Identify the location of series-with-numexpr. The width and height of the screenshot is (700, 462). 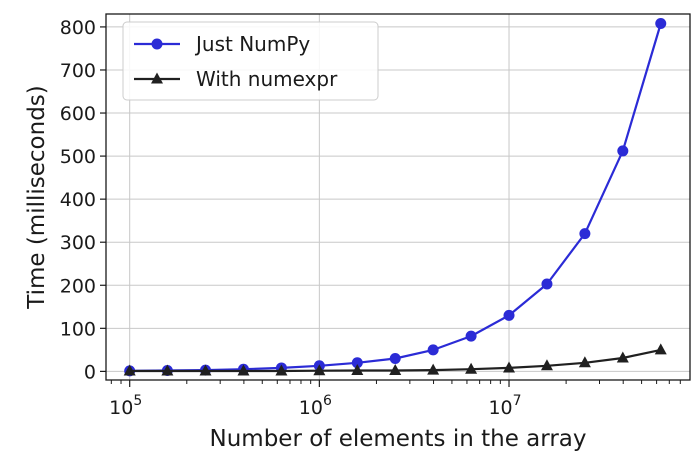
(395, 359).